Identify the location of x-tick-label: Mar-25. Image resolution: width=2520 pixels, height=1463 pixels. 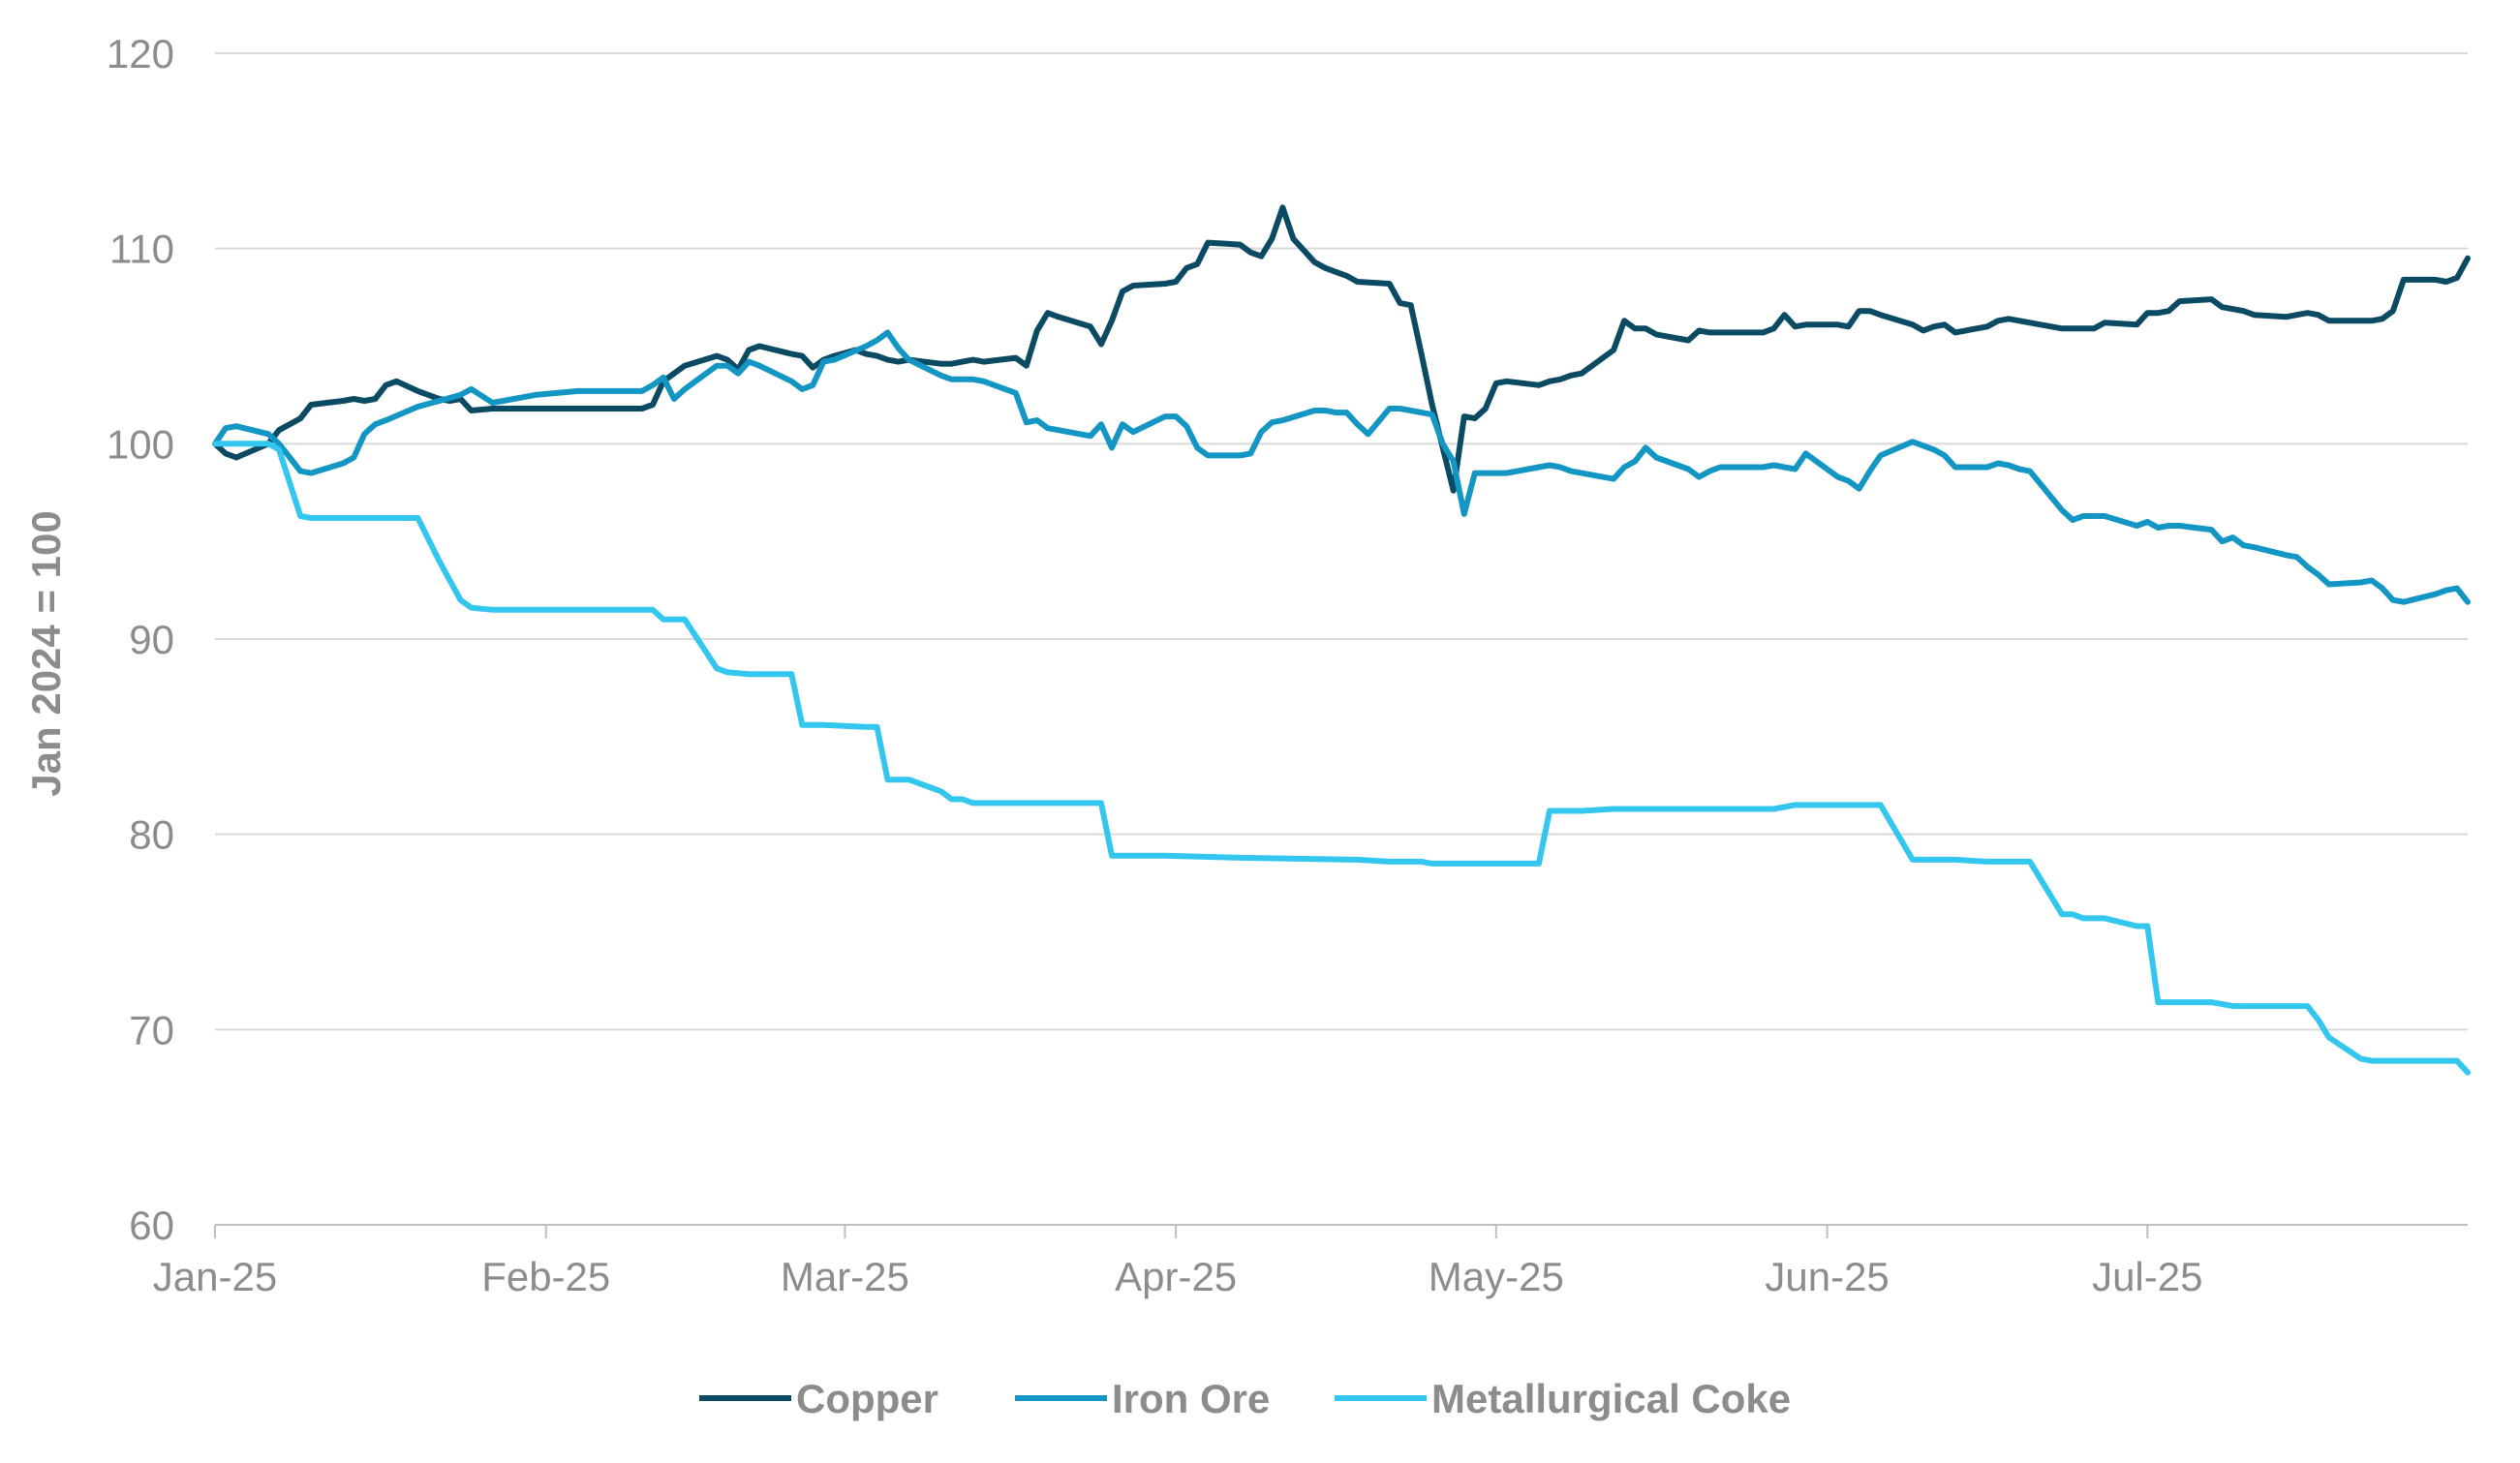
(845, 1276).